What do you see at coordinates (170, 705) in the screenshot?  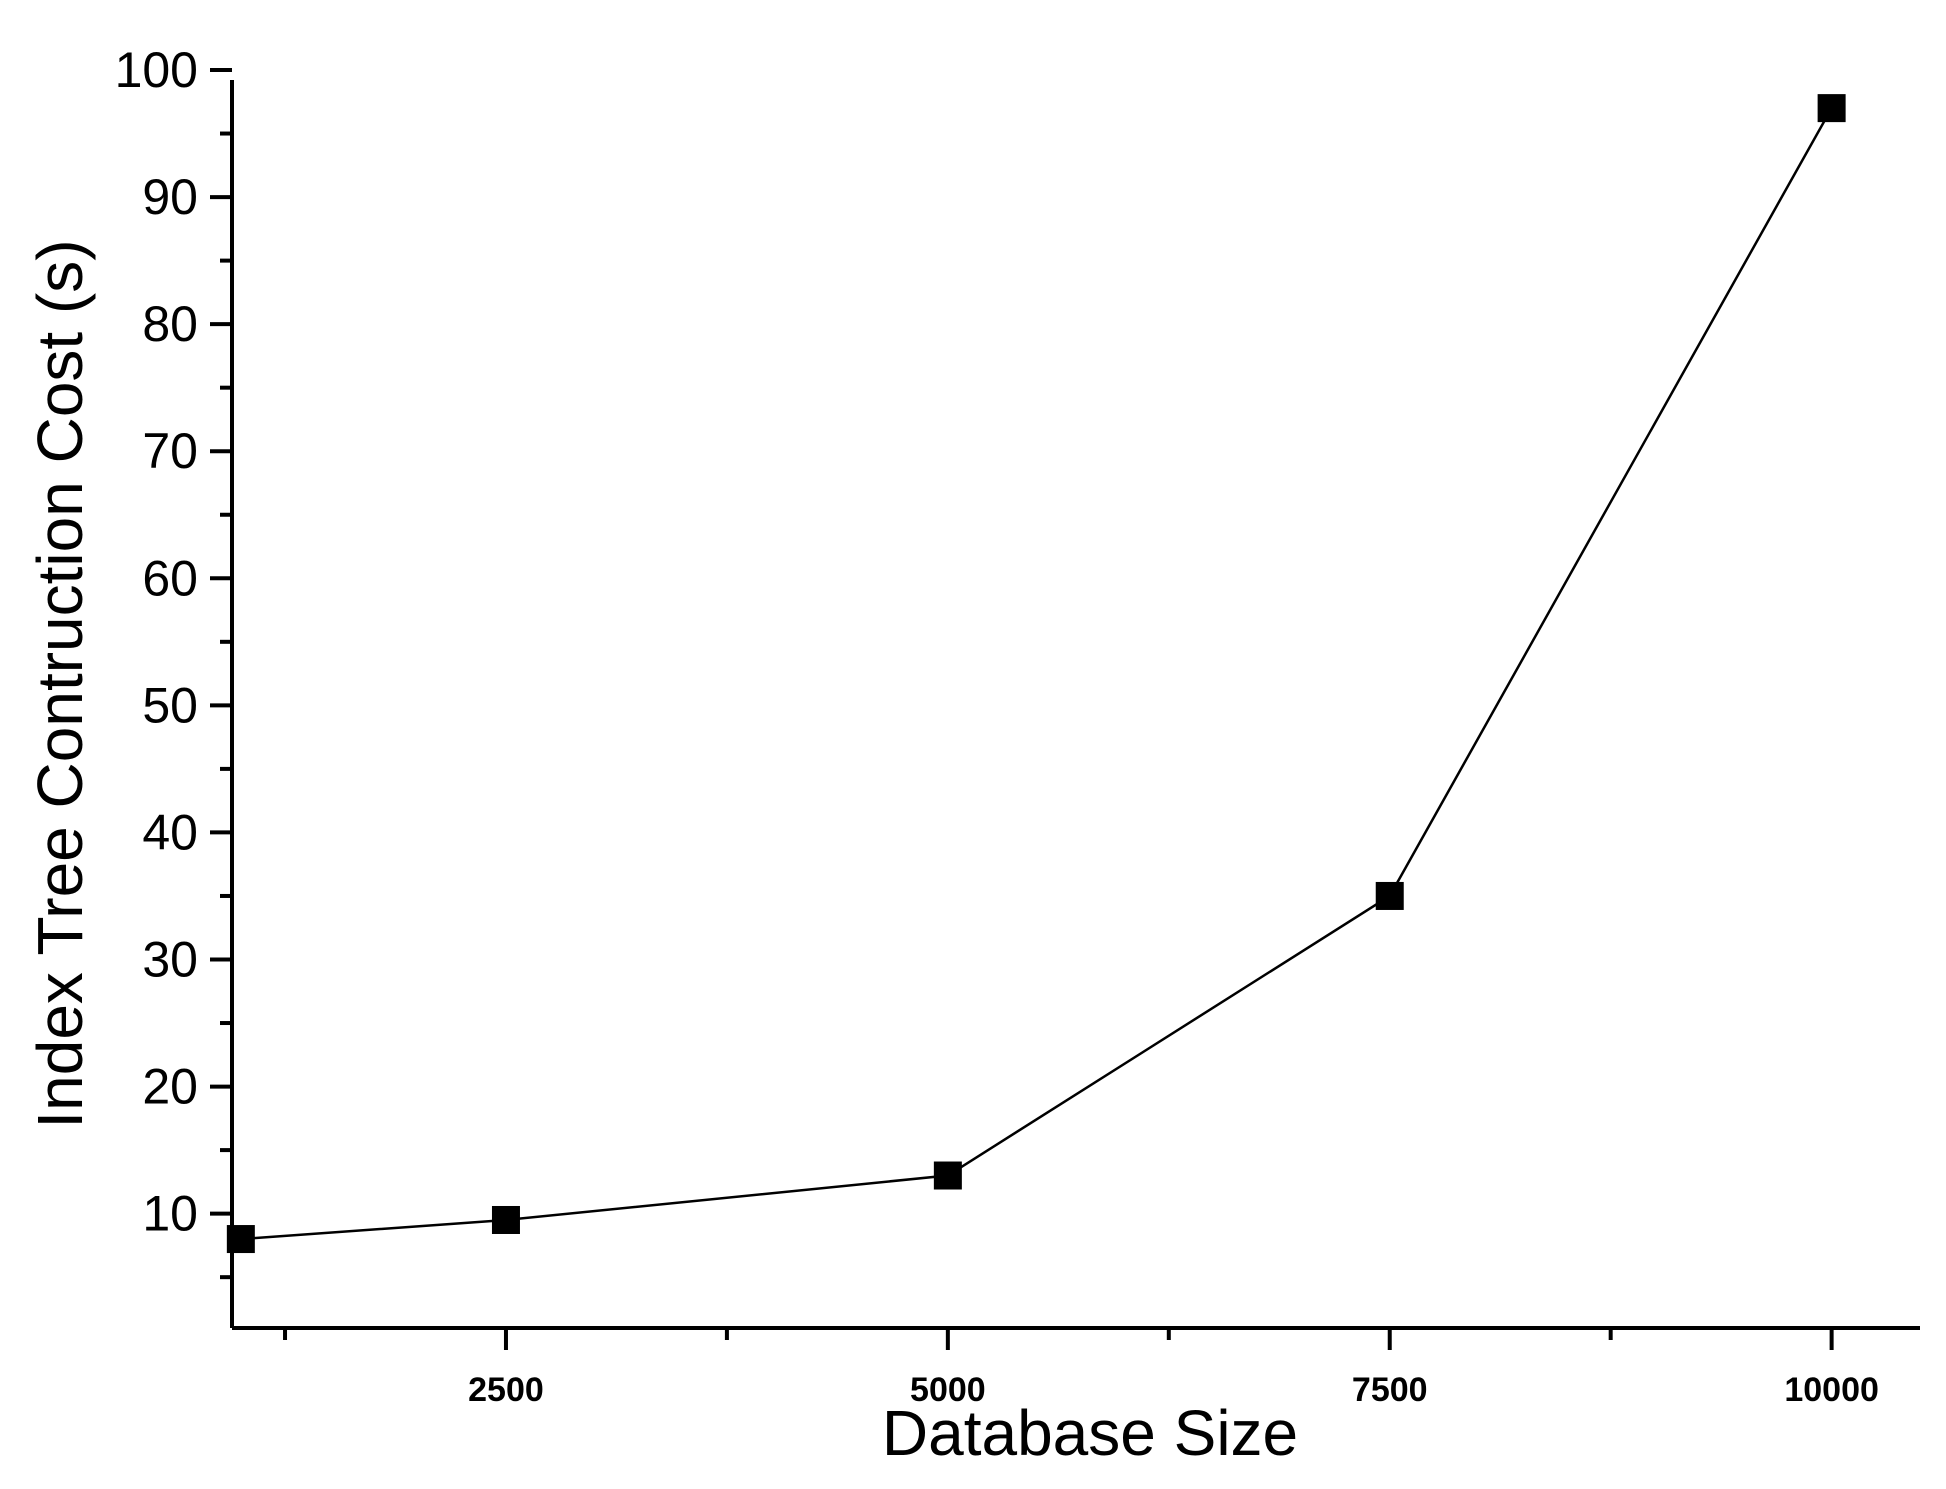 I see `y-tick-label: 50` at bounding box center [170, 705].